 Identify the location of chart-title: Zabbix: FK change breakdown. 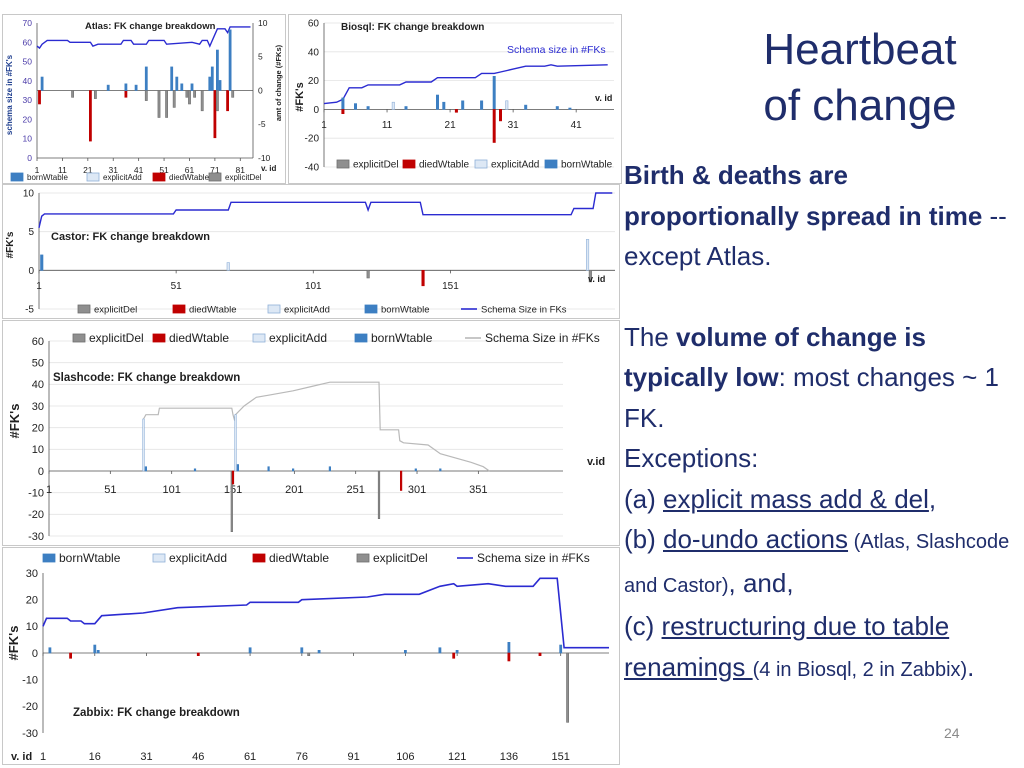
(156, 713).